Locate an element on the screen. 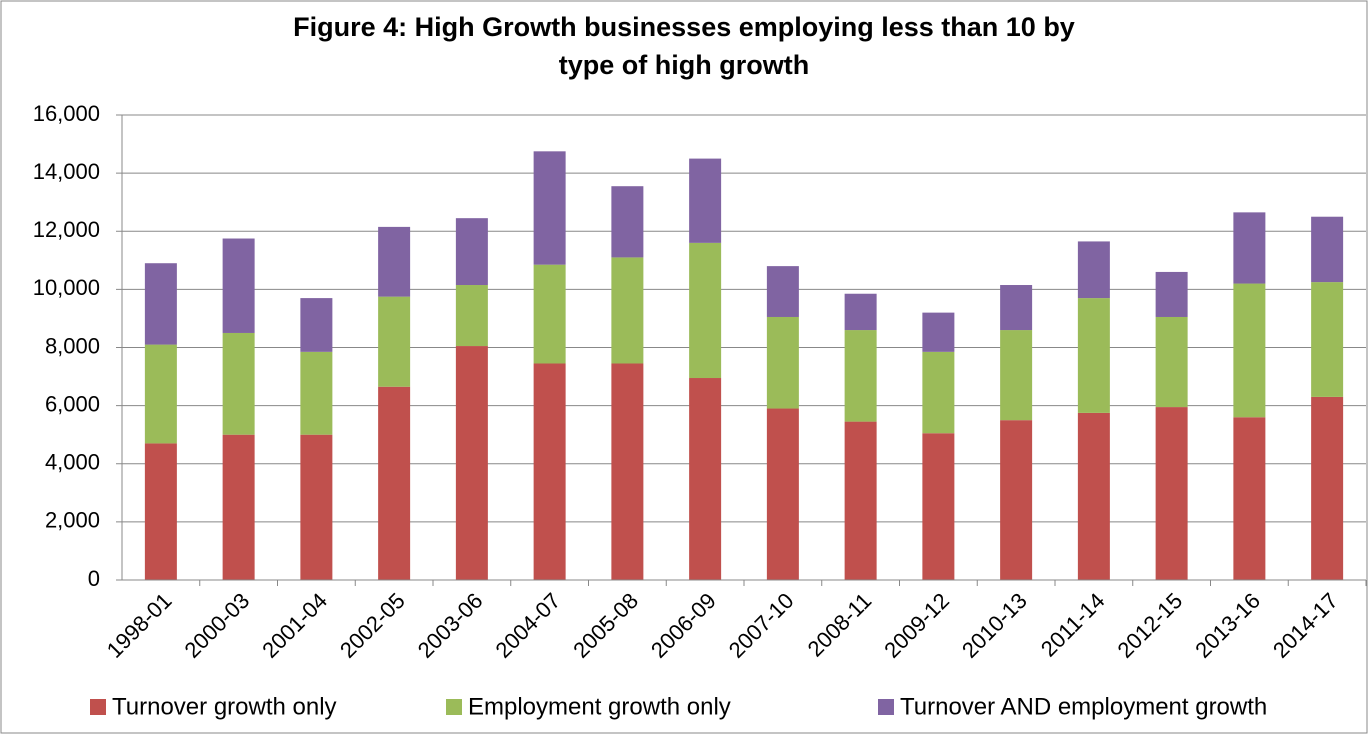 The height and width of the screenshot is (734, 1368). x-tick-label: 2012-15 is located at coordinates (1149, 625).